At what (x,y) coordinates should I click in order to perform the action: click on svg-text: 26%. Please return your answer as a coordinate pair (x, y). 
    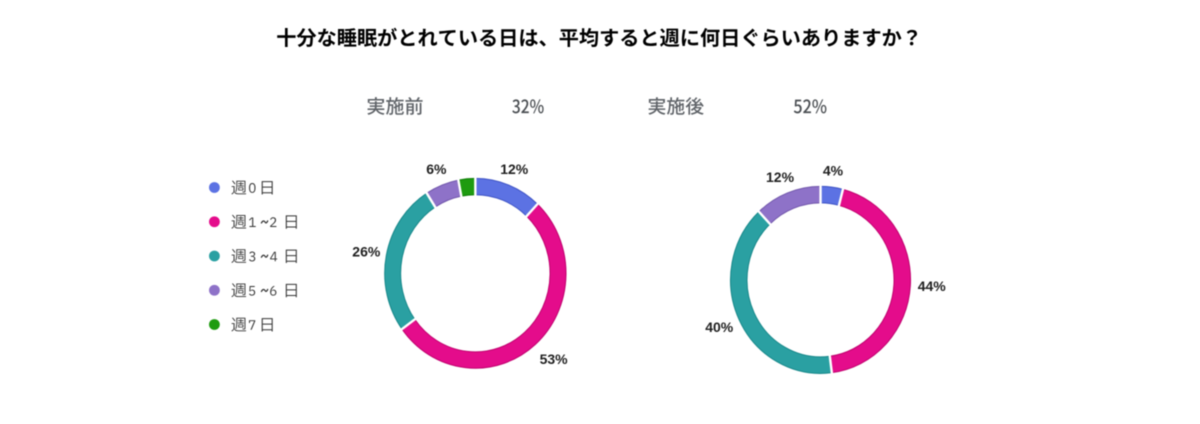
    Looking at the image, I should click on (366, 251).